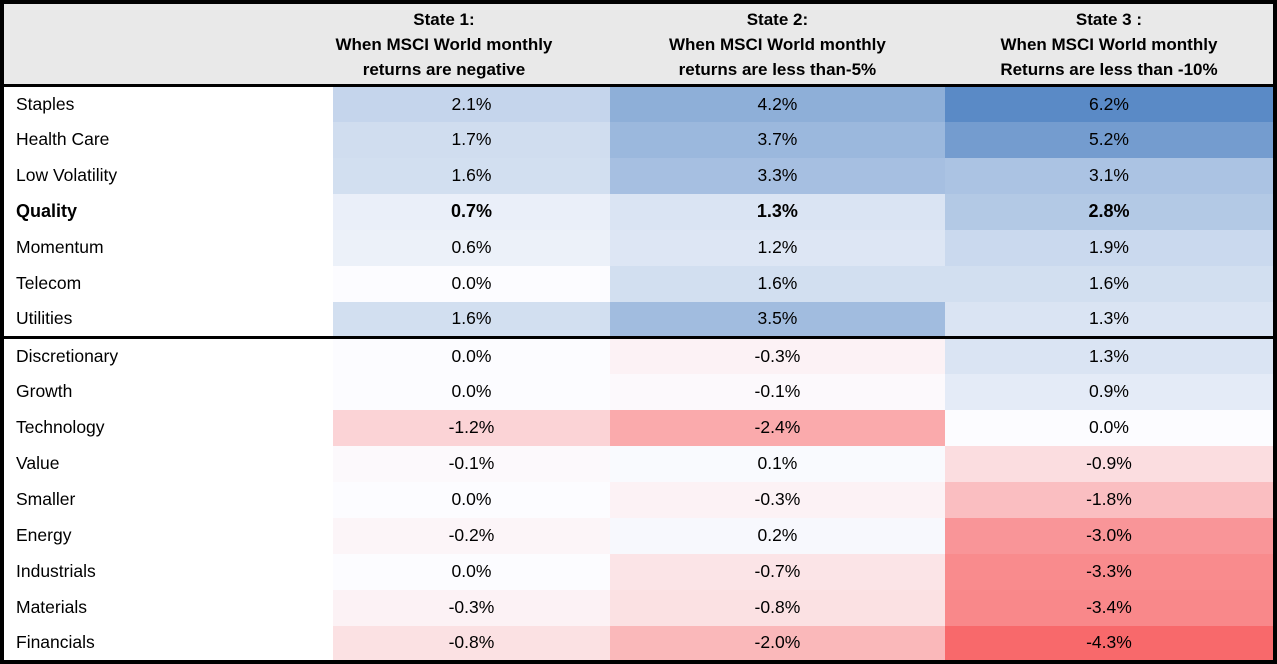  I want to click on header-line: State 1:, so click(444, 19).